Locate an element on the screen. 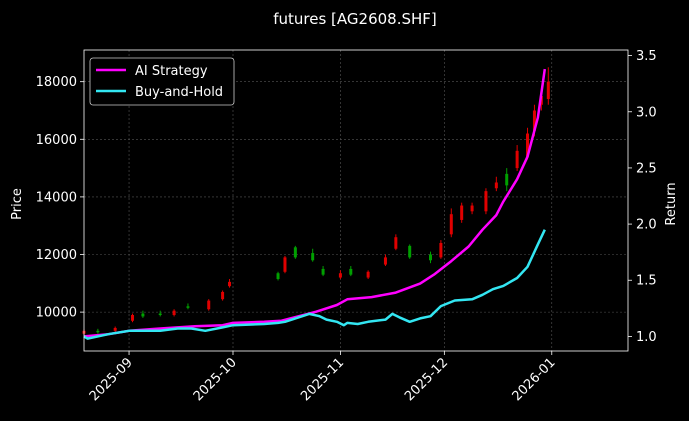 The image size is (689, 421). left-y-axis-ticks: 10000 12000 14000 16000 18000 is located at coordinates (60, 198).